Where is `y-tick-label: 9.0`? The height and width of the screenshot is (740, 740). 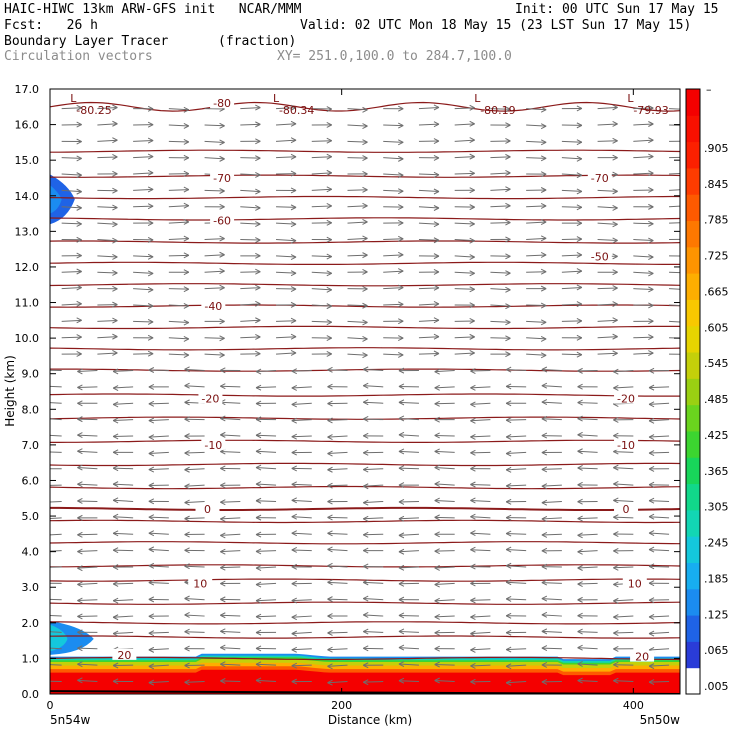
y-tick-label: 9.0 is located at coordinates (31, 374).